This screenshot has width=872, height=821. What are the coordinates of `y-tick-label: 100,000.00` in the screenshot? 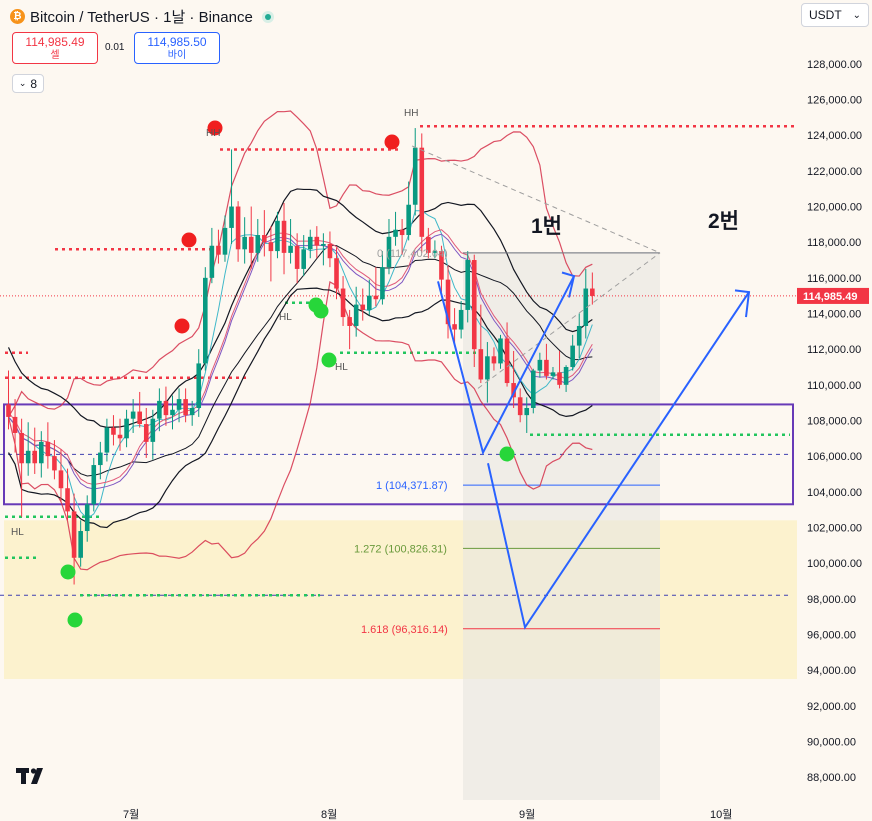 It's located at (834, 564).